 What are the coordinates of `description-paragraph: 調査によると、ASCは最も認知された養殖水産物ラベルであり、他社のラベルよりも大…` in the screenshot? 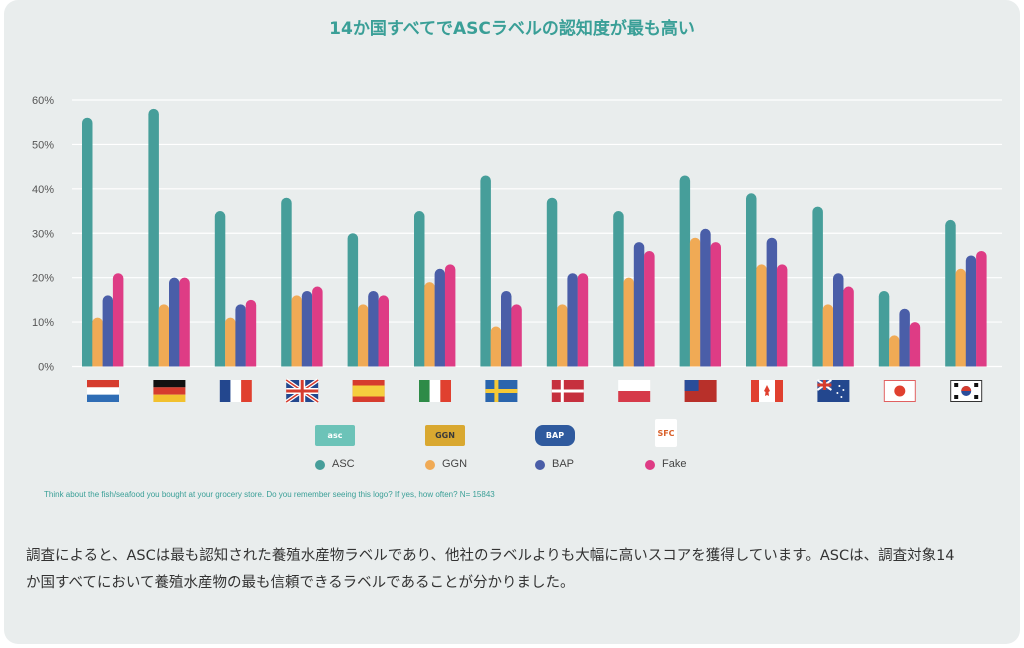 It's located at (521, 570).